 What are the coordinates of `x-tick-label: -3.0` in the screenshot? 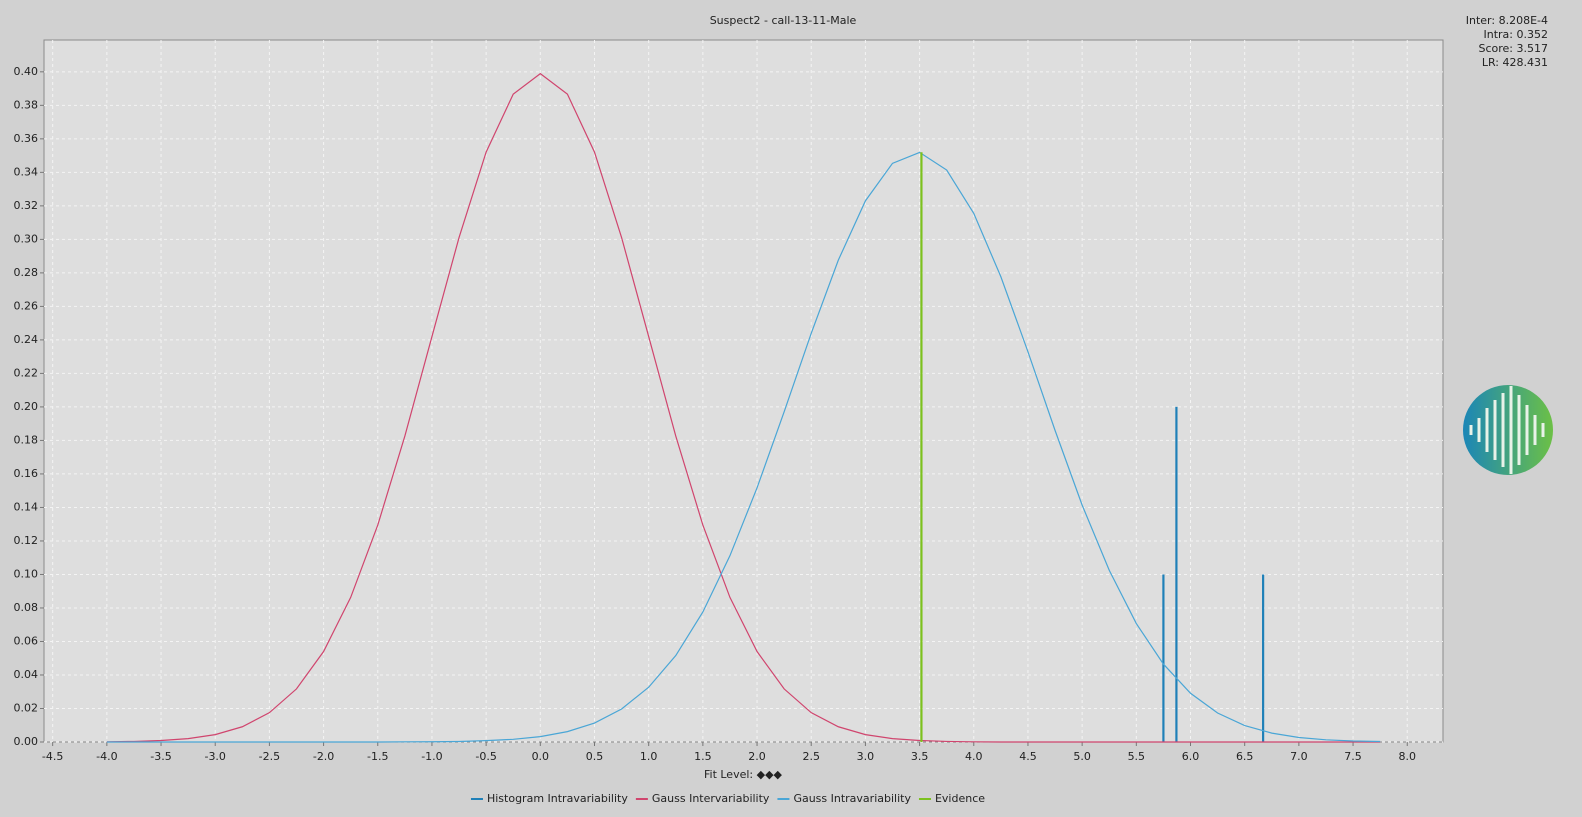 It's located at (214, 756).